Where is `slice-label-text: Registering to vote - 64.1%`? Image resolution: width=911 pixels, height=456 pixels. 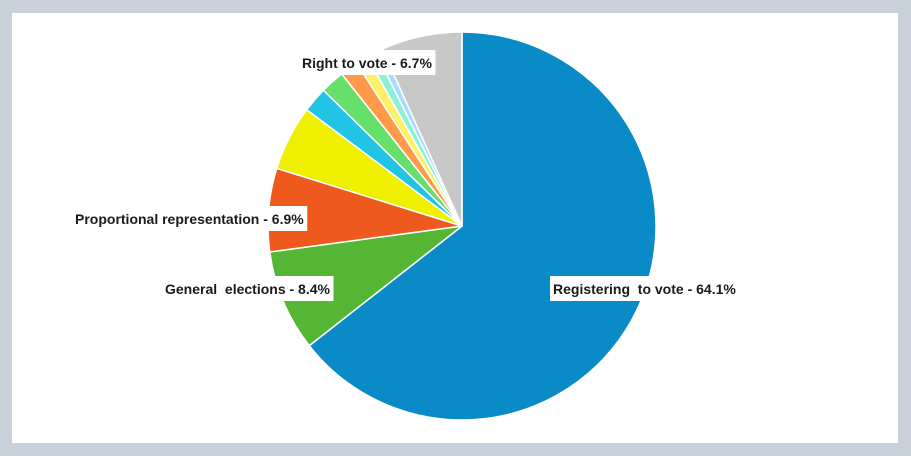 slice-label-text: Registering to vote - 64.1% is located at coordinates (644, 289).